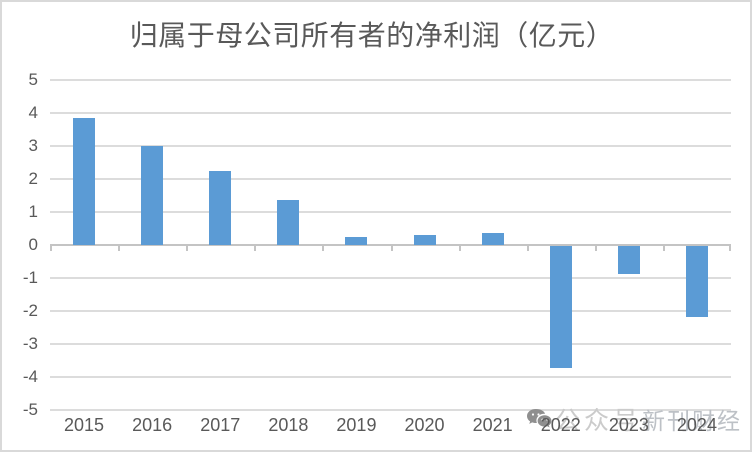  Describe the element at coordinates (33, 178) in the screenshot. I see `y-axis-label: 2` at that location.